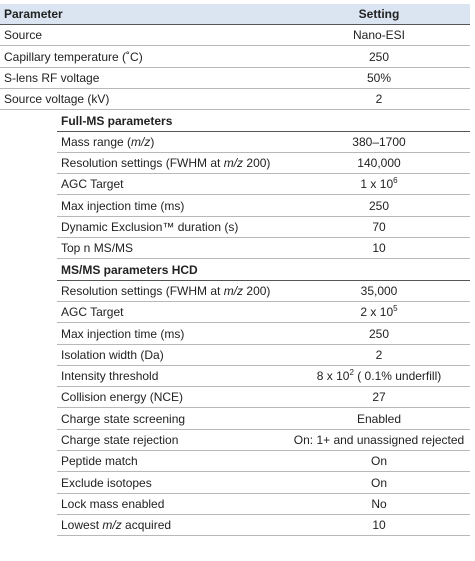 This screenshot has height=561, width=475. I want to click on parameter: Lock mass enabled, so click(113, 503).